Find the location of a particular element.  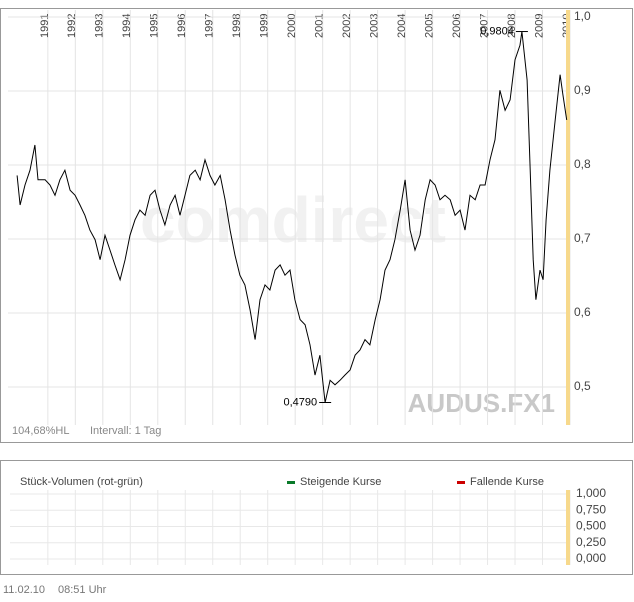

x-tick-label: 2009 is located at coordinates (539, 26).